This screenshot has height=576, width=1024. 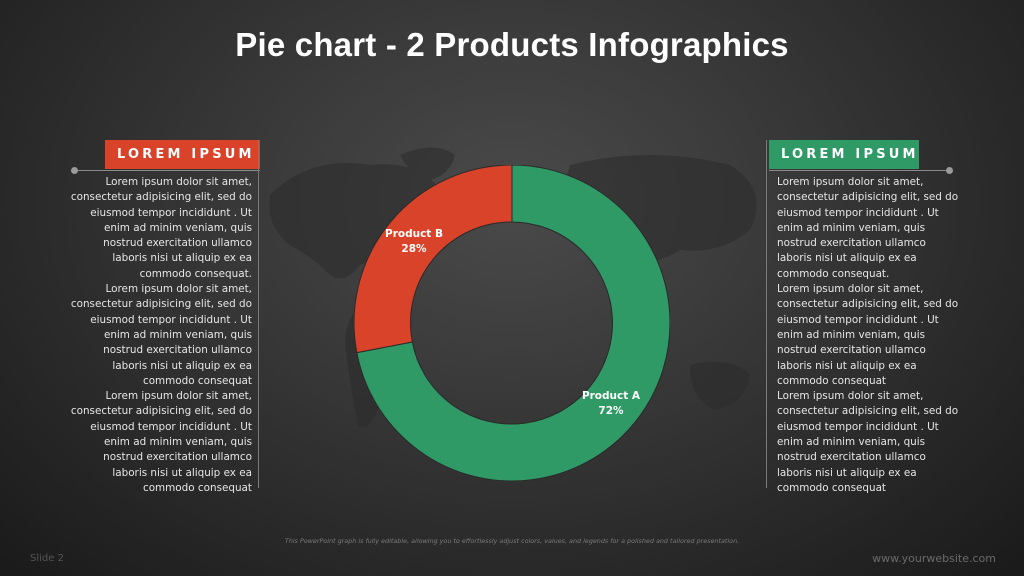 I want to click on slide-title: Pie chart - 2 Products Infographics, so click(x=512, y=44).